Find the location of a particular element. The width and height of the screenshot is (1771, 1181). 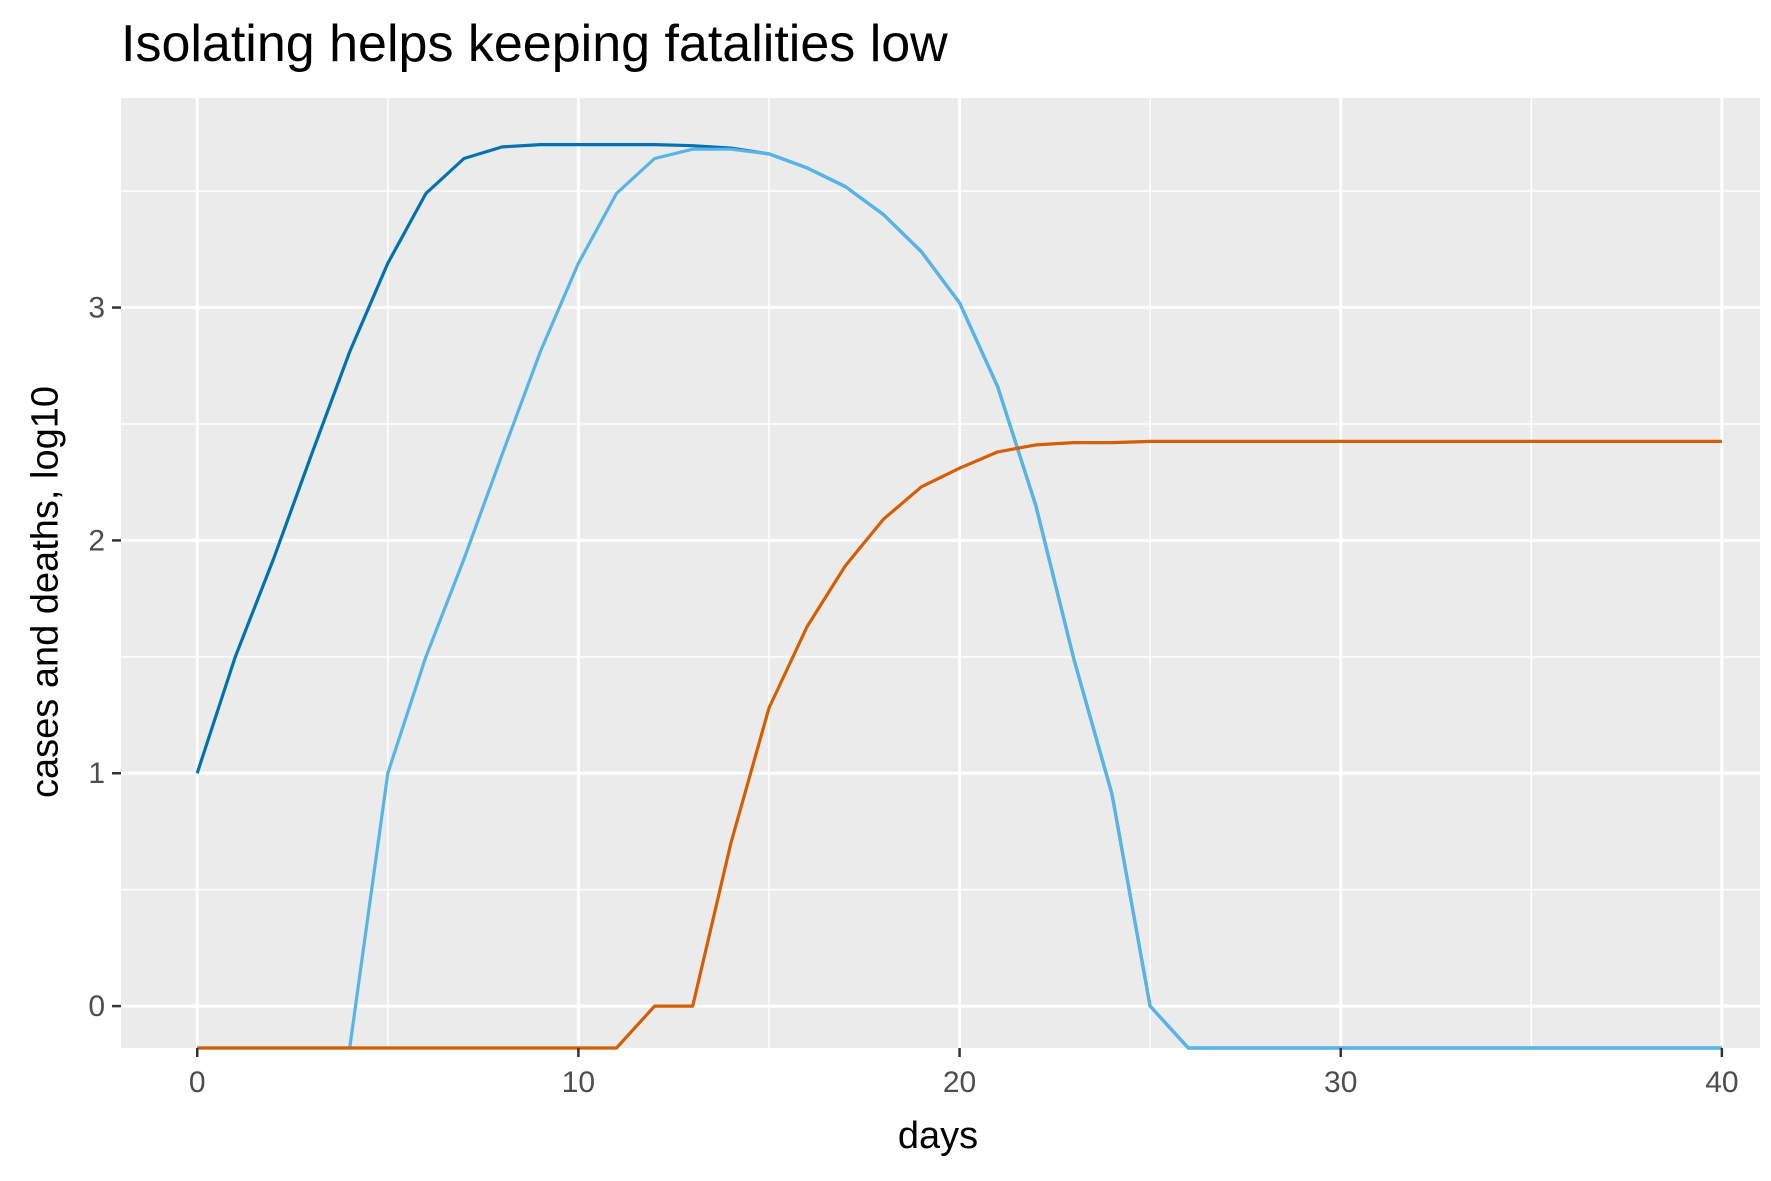

y-tick-label: 2 is located at coordinates (96, 540).